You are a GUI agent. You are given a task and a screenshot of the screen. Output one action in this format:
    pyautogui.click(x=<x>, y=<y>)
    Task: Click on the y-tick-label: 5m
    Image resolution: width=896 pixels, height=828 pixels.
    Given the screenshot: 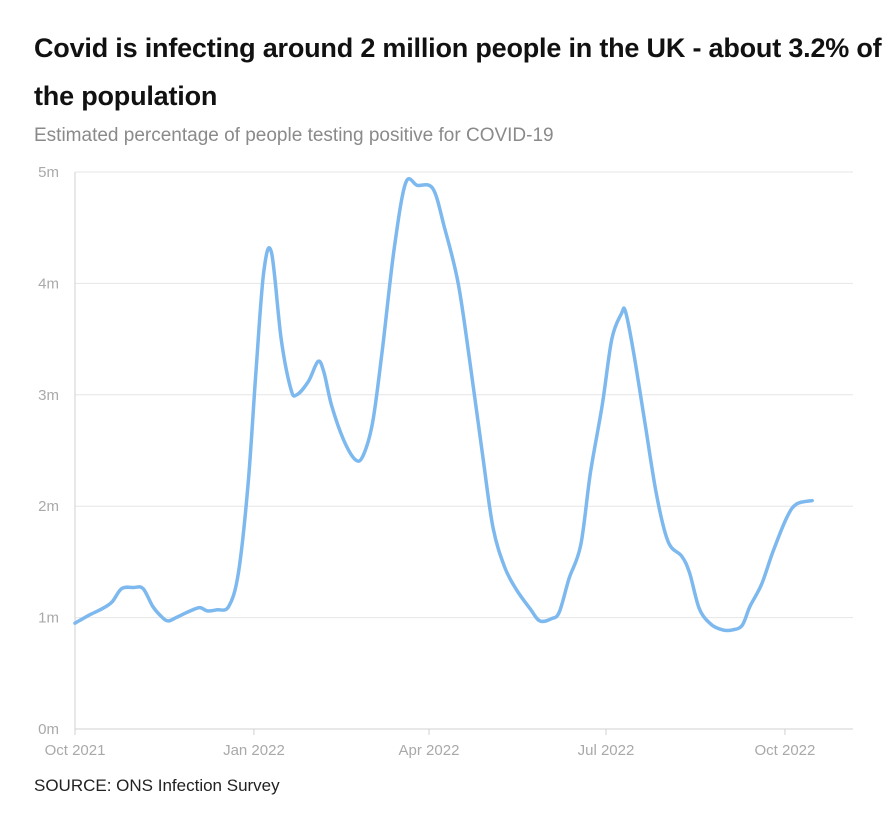 What is the action you would take?
    pyautogui.click(x=48, y=172)
    